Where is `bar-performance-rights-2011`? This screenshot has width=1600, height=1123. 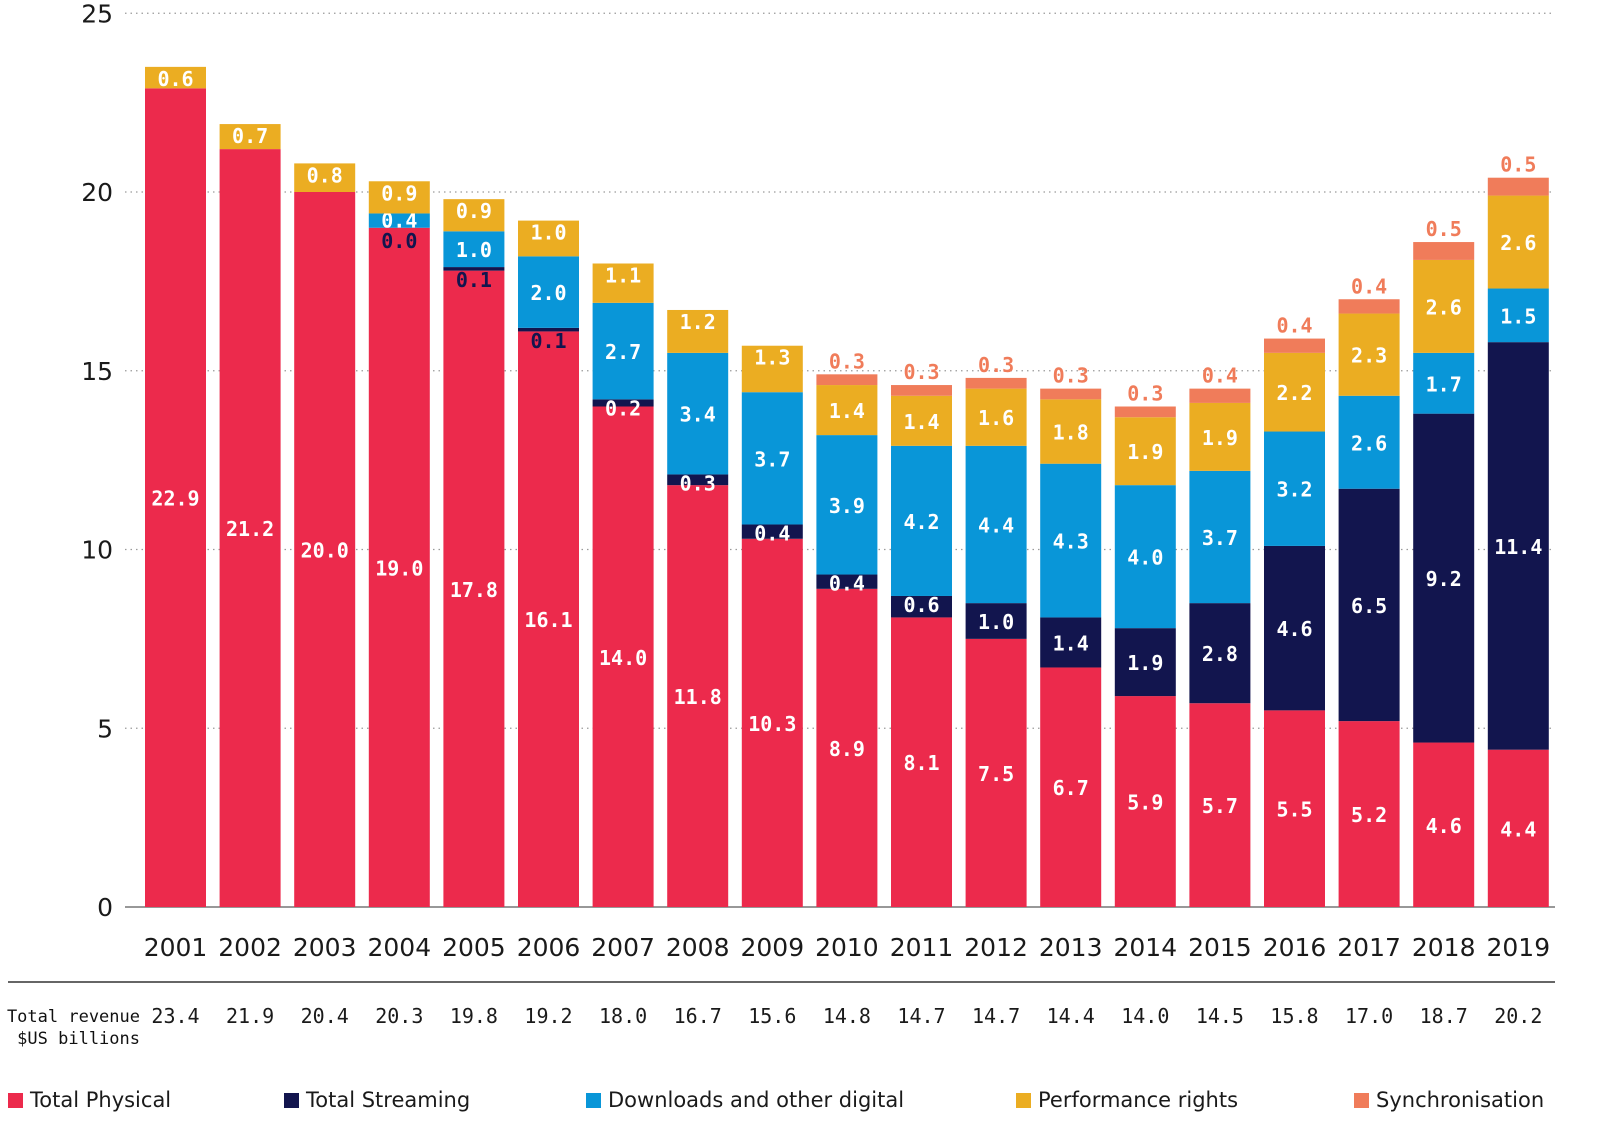
bar-performance-rights-2011 is located at coordinates (921, 420).